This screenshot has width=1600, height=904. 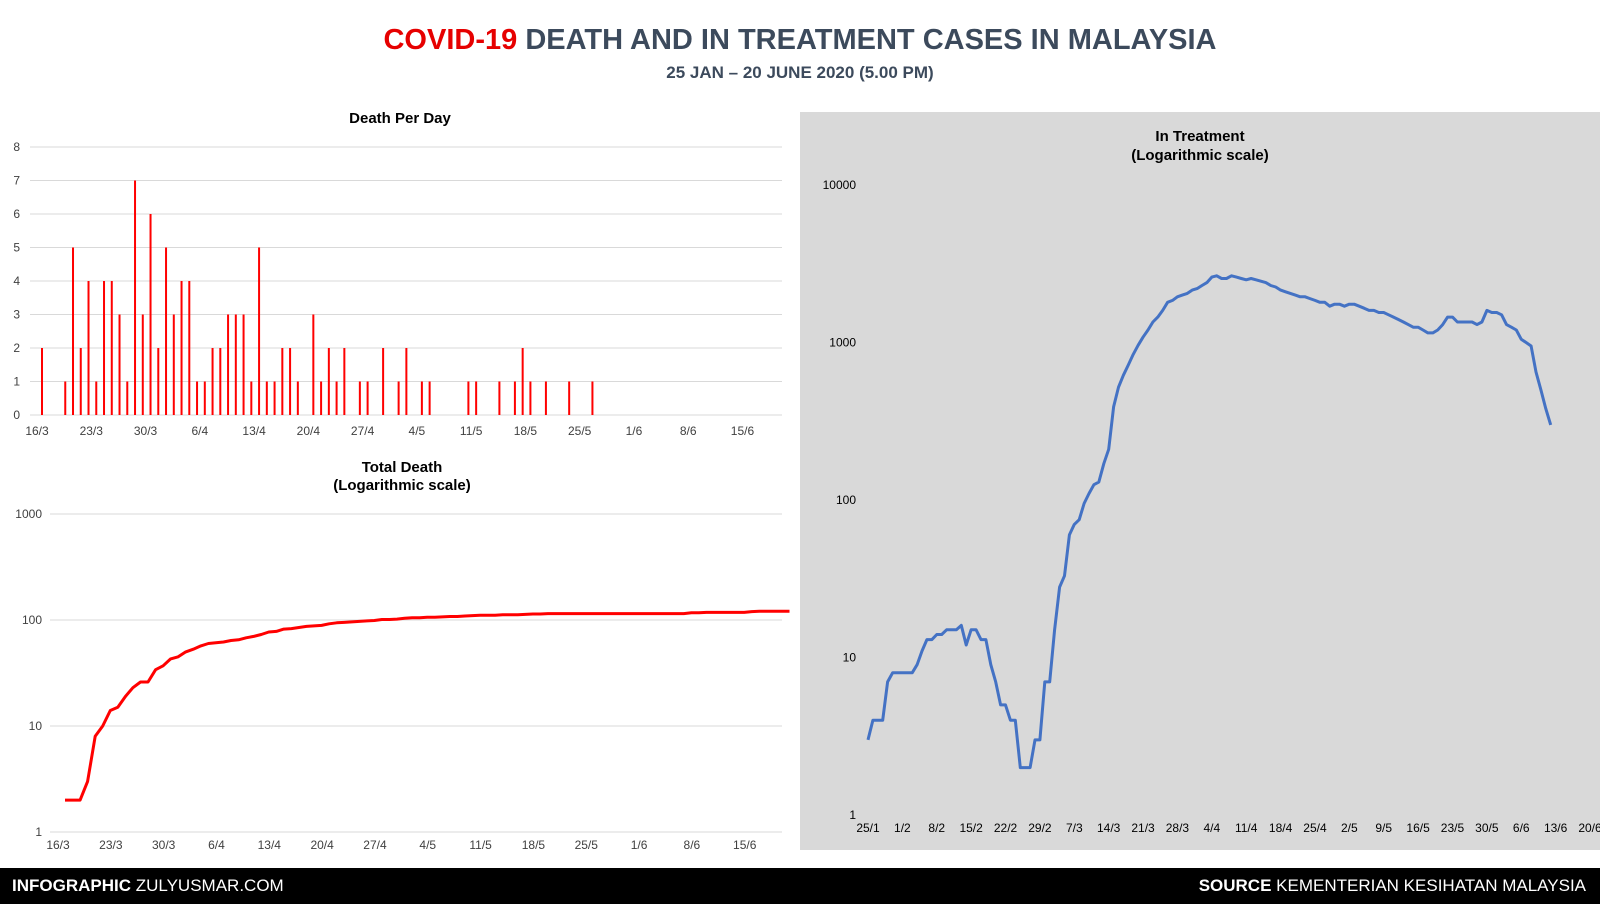 What do you see at coordinates (254, 431) in the screenshot?
I see `death-per-day-xtick: 13/4` at bounding box center [254, 431].